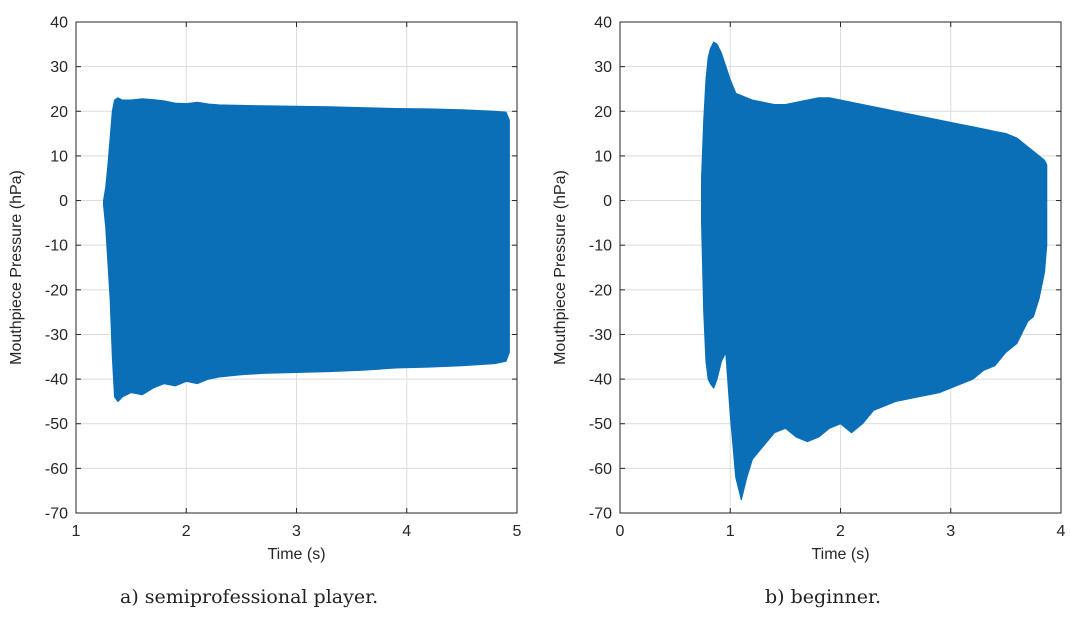 The height and width of the screenshot is (633, 1070). Describe the element at coordinates (823, 597) in the screenshot. I see `caption-b: b) beginner.` at that location.